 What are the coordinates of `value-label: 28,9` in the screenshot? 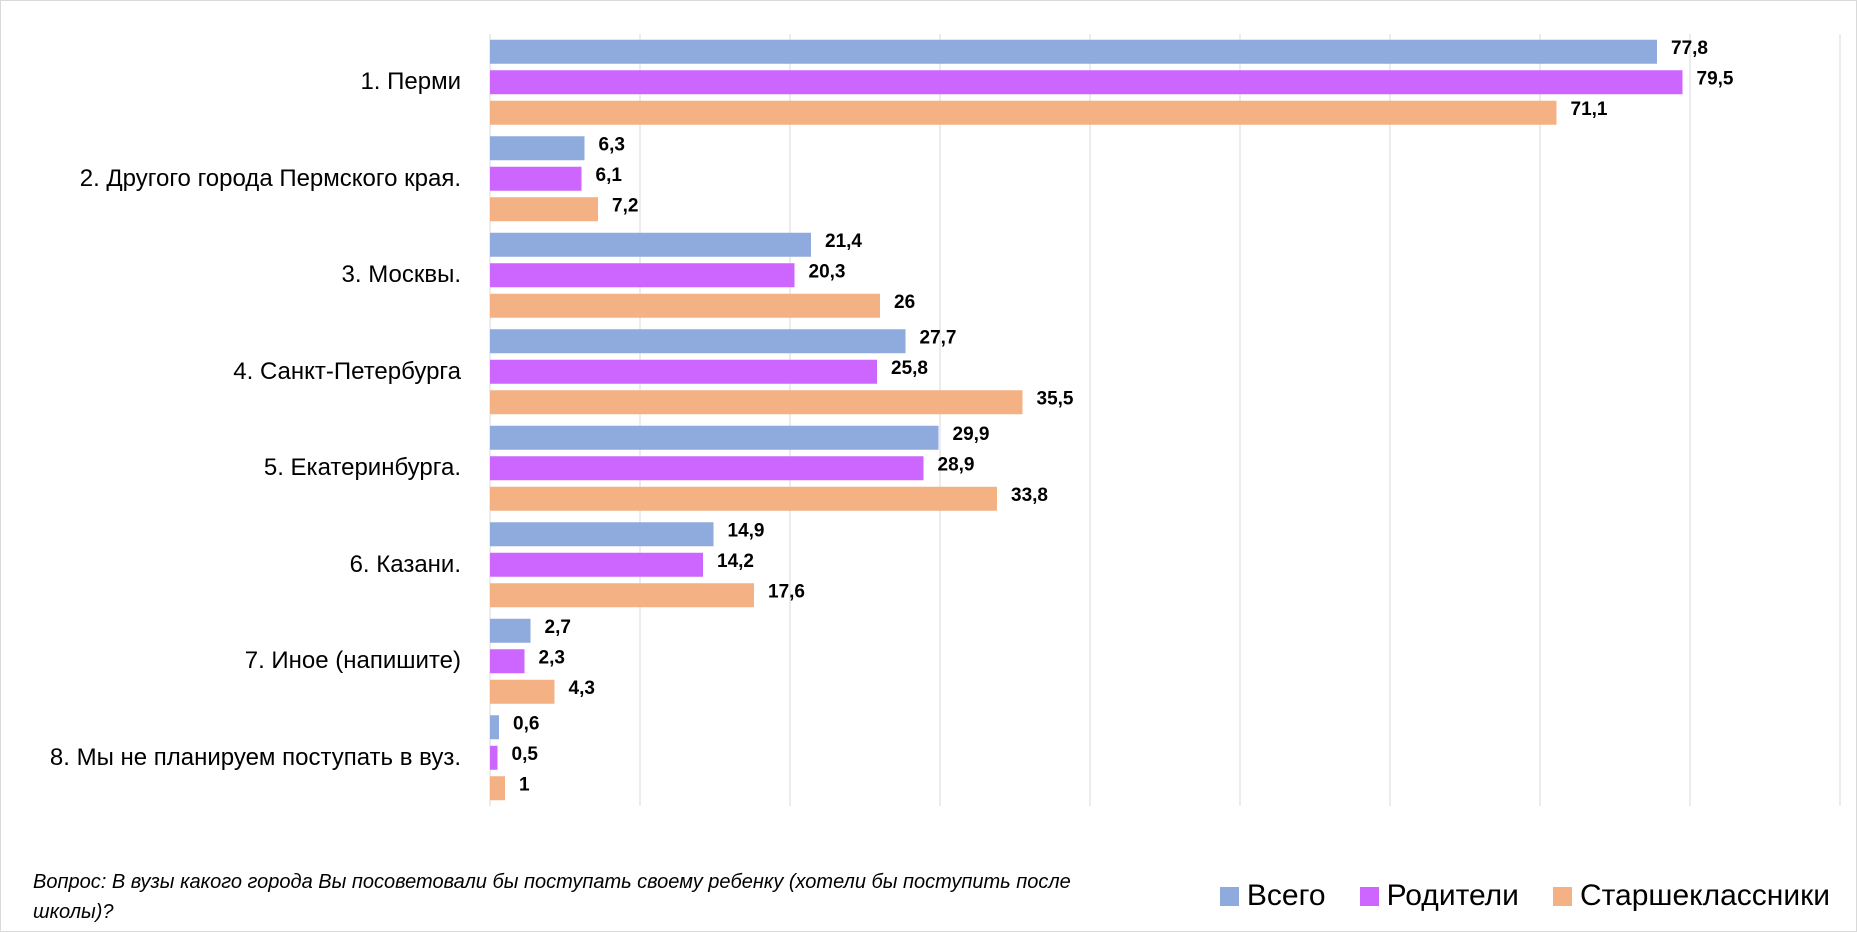 It's located at (956, 464).